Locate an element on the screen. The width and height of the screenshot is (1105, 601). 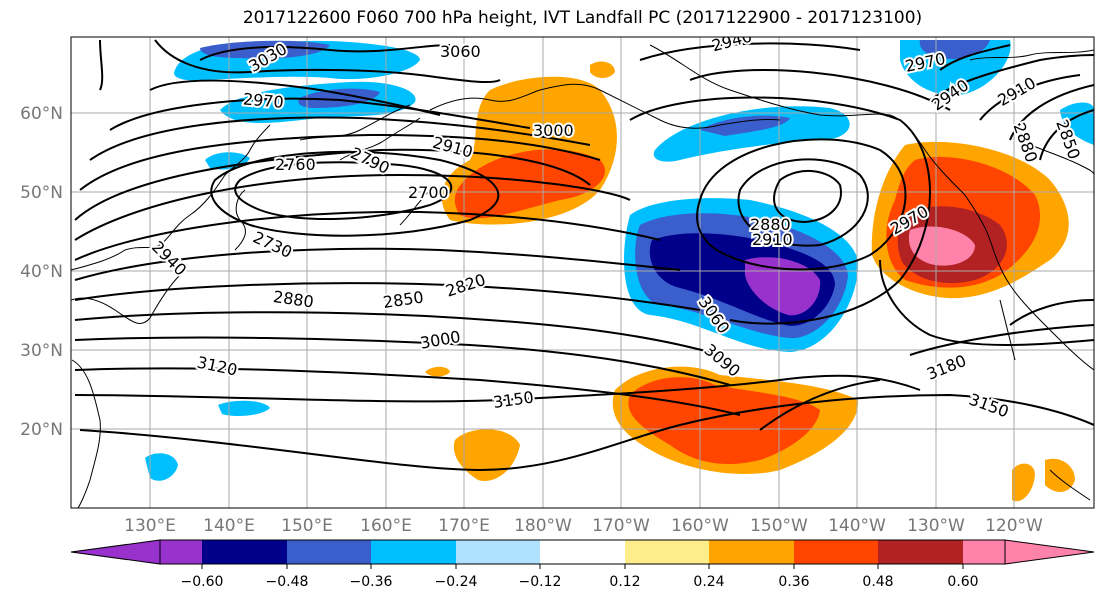
latitude-labels: 60°N 50°N 40°N 30°N 20°N is located at coordinates (41, 272).